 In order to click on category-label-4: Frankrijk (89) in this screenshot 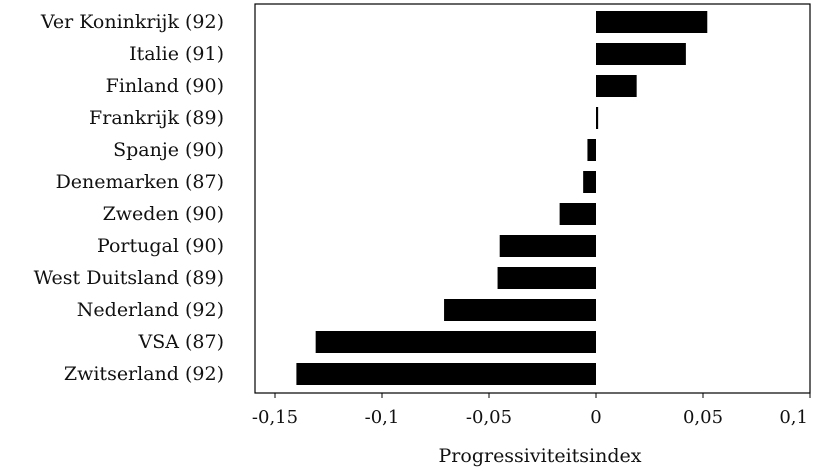, I will do `click(156, 118)`.